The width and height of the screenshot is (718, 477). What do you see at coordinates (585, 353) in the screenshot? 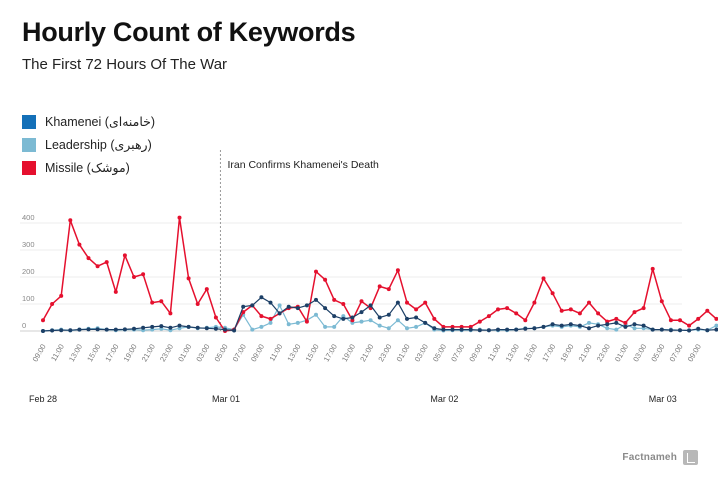
I see `x-tick-label-30: 21:00` at bounding box center [585, 353].